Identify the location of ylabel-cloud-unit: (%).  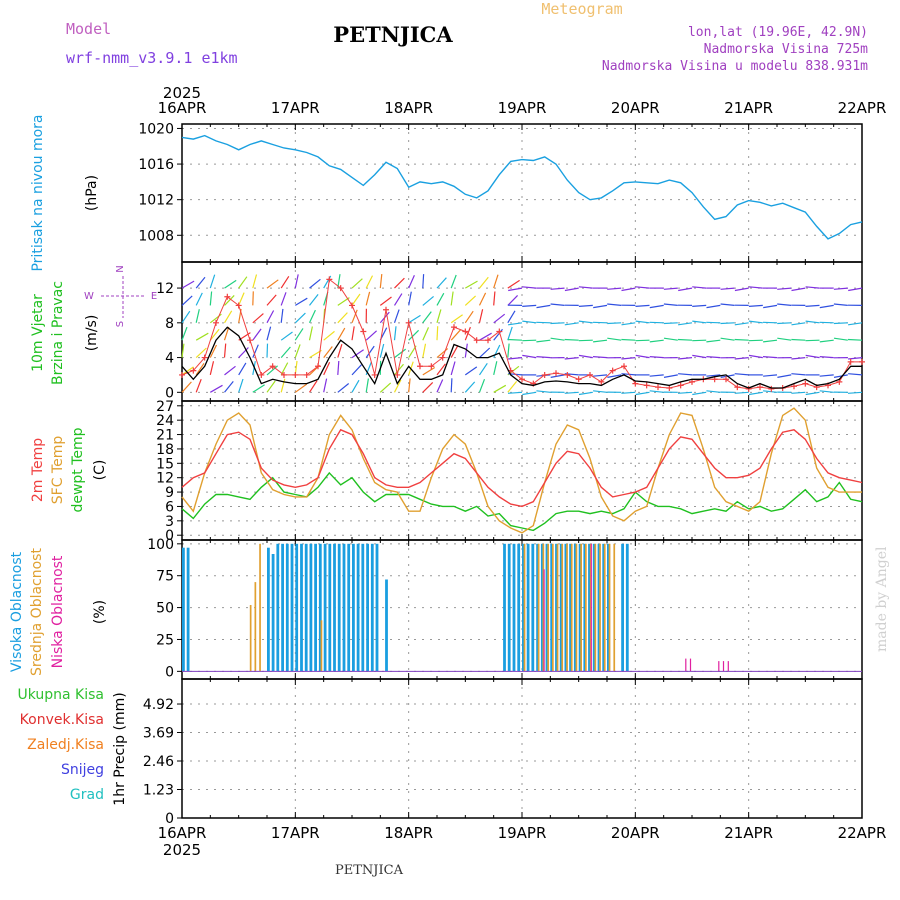
(100, 612).